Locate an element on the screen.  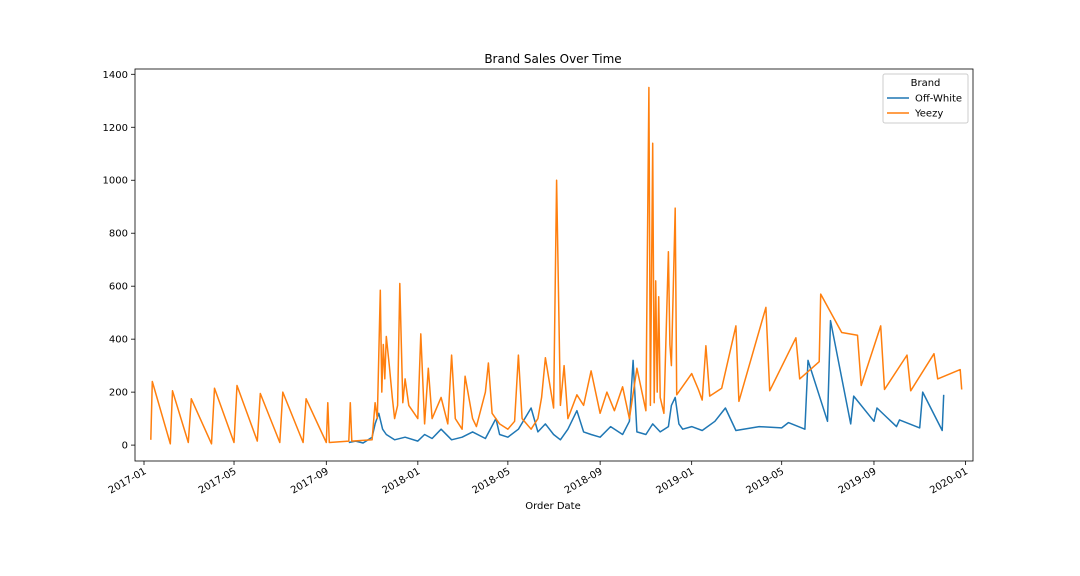
y-tick-label: 200 is located at coordinates (118, 393).